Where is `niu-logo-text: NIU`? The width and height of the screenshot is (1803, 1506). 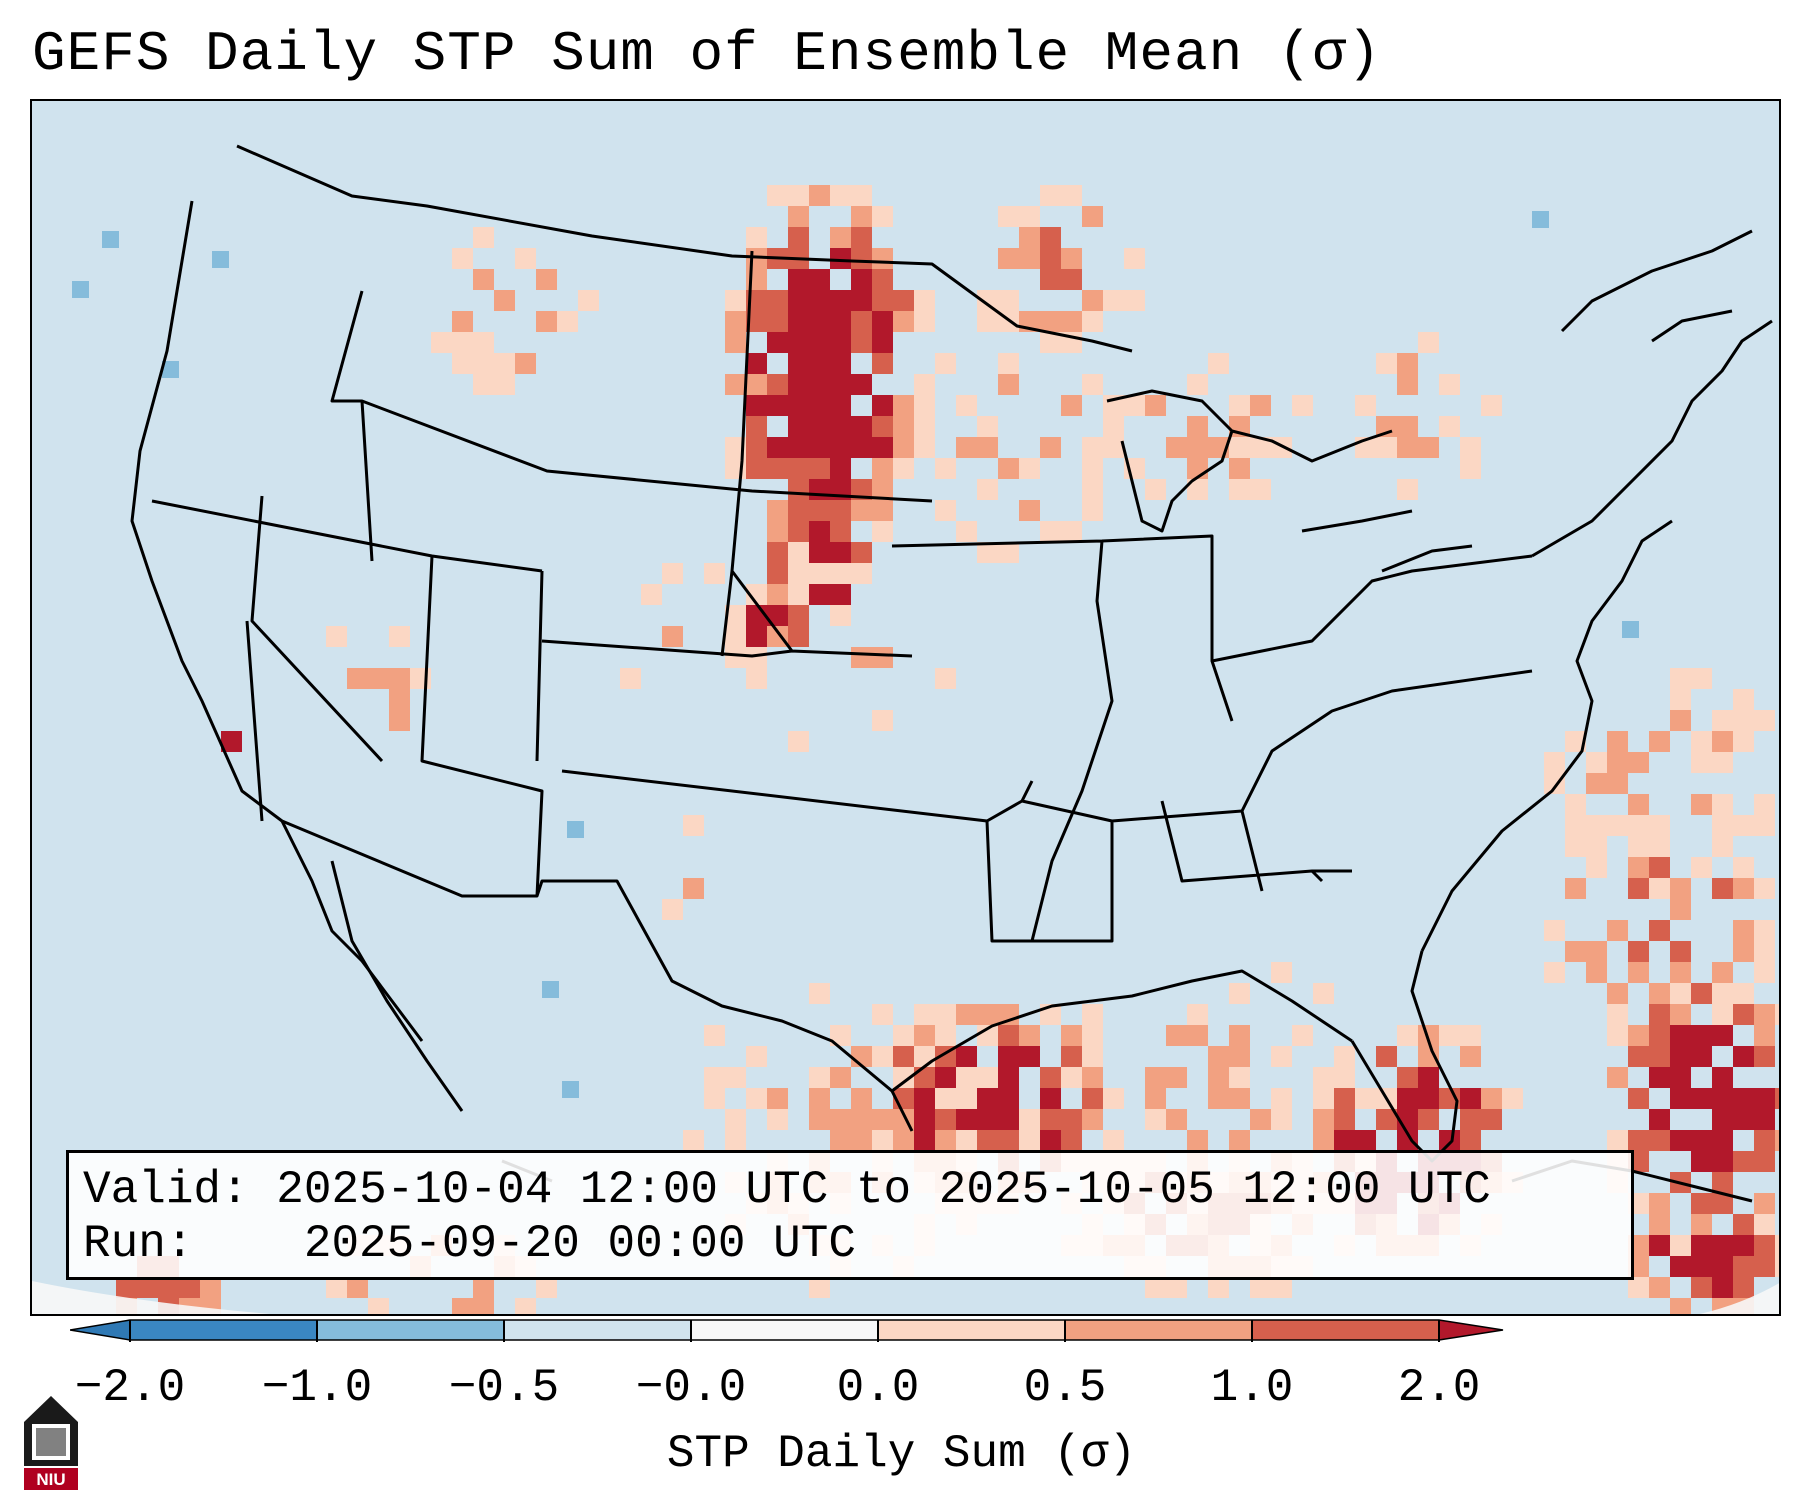
niu-logo-text: NIU is located at coordinates (50, 1479).